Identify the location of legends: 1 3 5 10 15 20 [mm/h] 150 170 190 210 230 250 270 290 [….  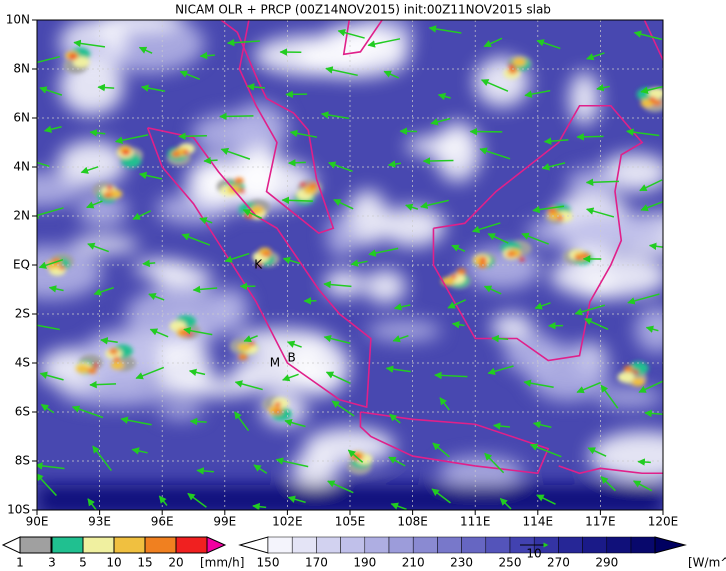
(363, 553).